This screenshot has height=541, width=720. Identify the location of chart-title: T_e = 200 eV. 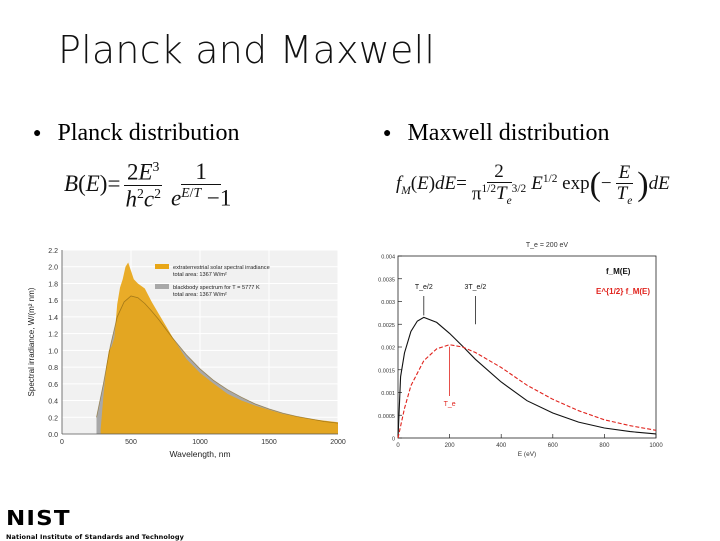
(547, 245).